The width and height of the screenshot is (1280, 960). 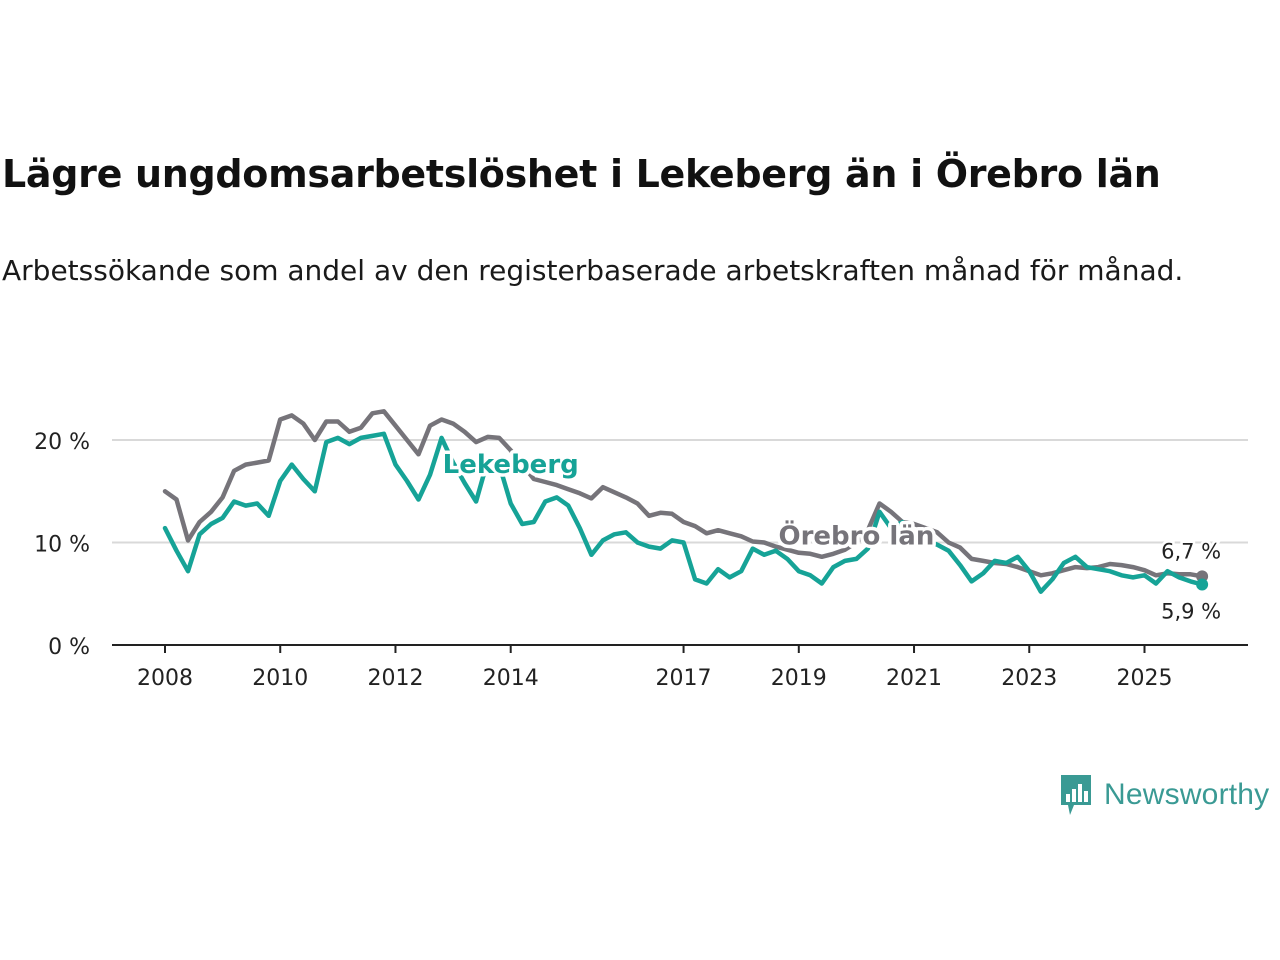 What do you see at coordinates (165, 678) in the screenshot?
I see `x-tick-label: 2008` at bounding box center [165, 678].